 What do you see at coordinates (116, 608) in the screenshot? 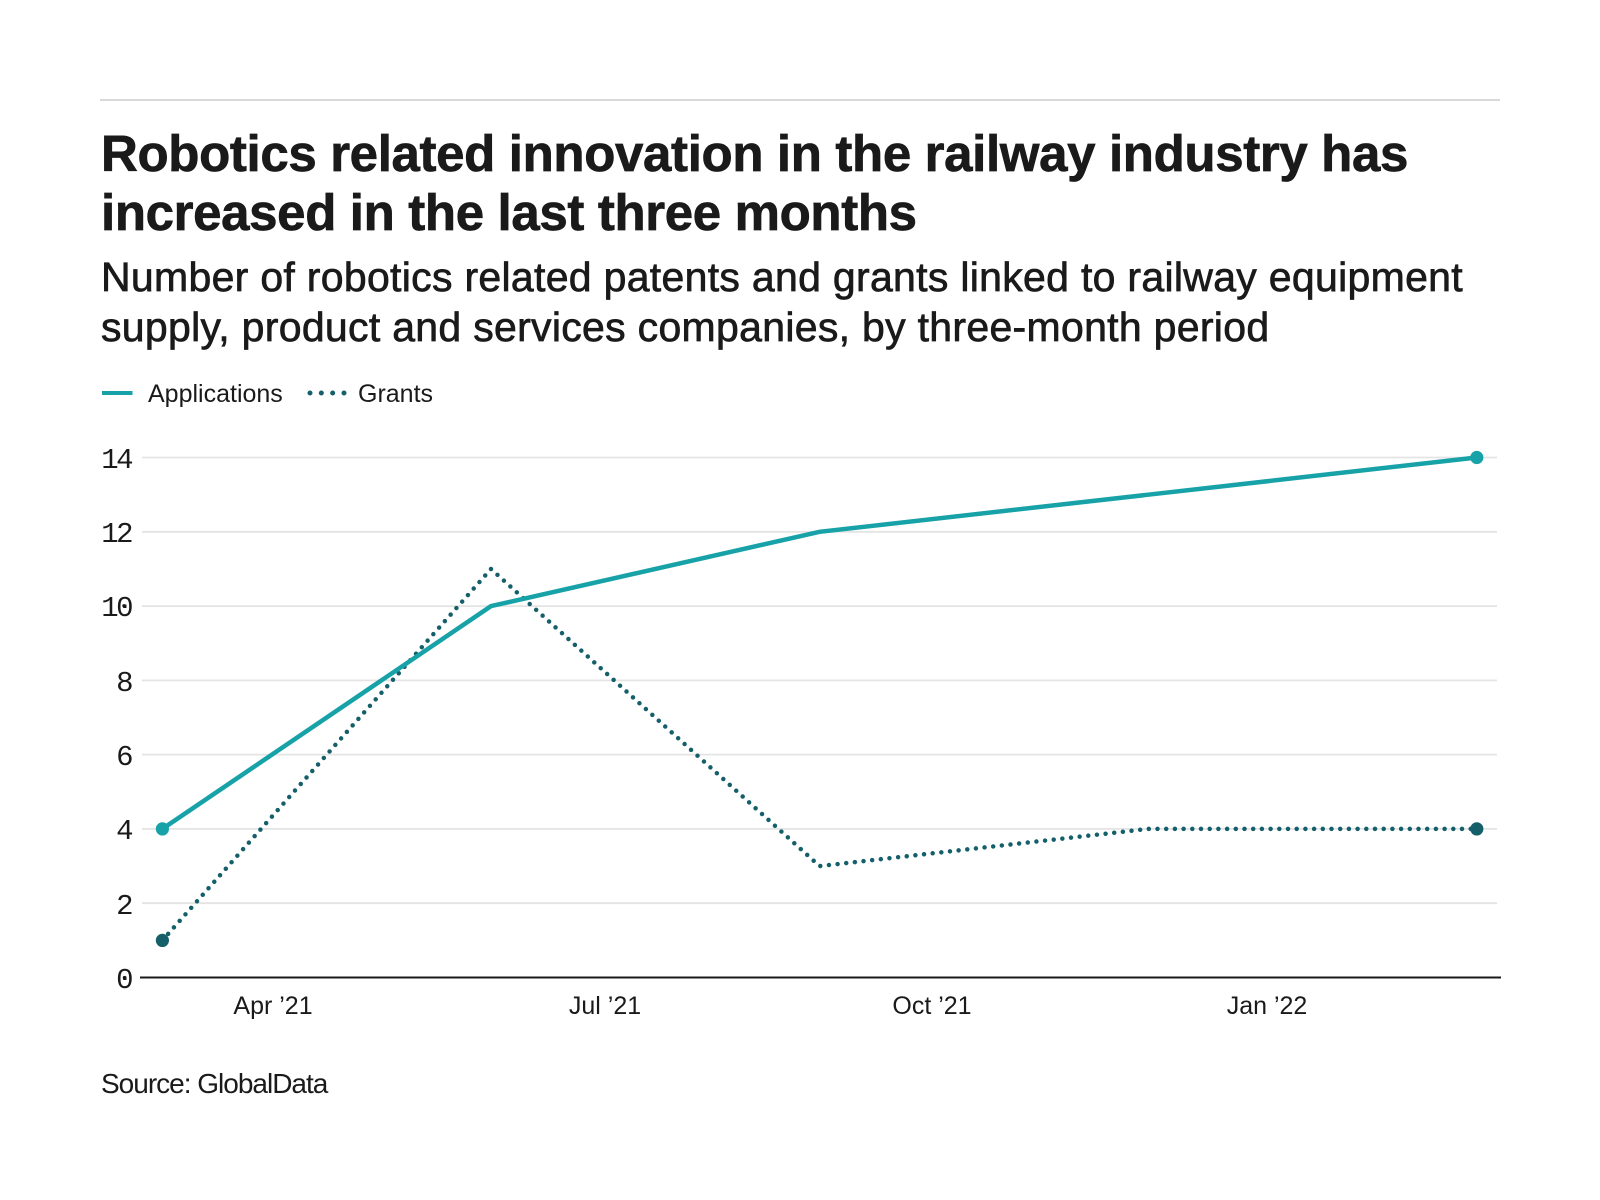
I see `svg-text: 10` at bounding box center [116, 608].